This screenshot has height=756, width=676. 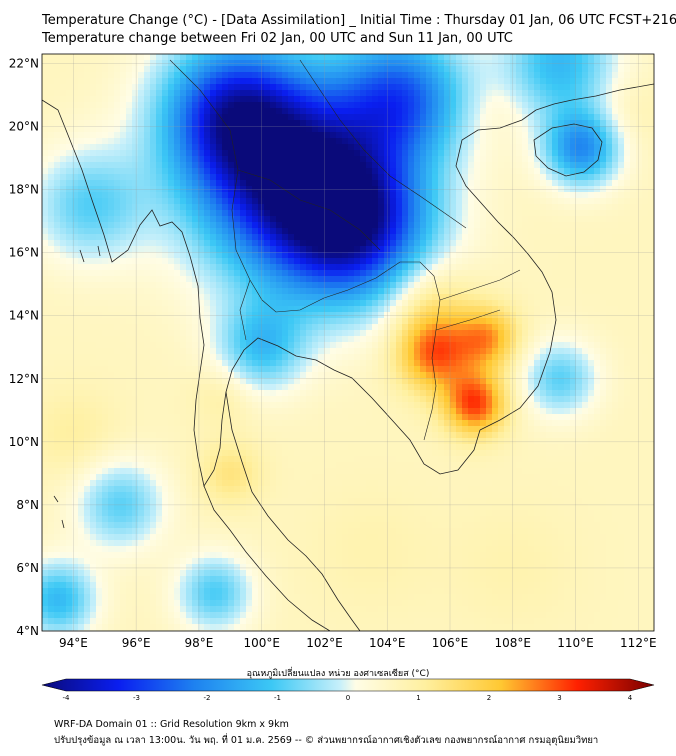 I want to click on myanmar-coastline, so click(x=132, y=293).